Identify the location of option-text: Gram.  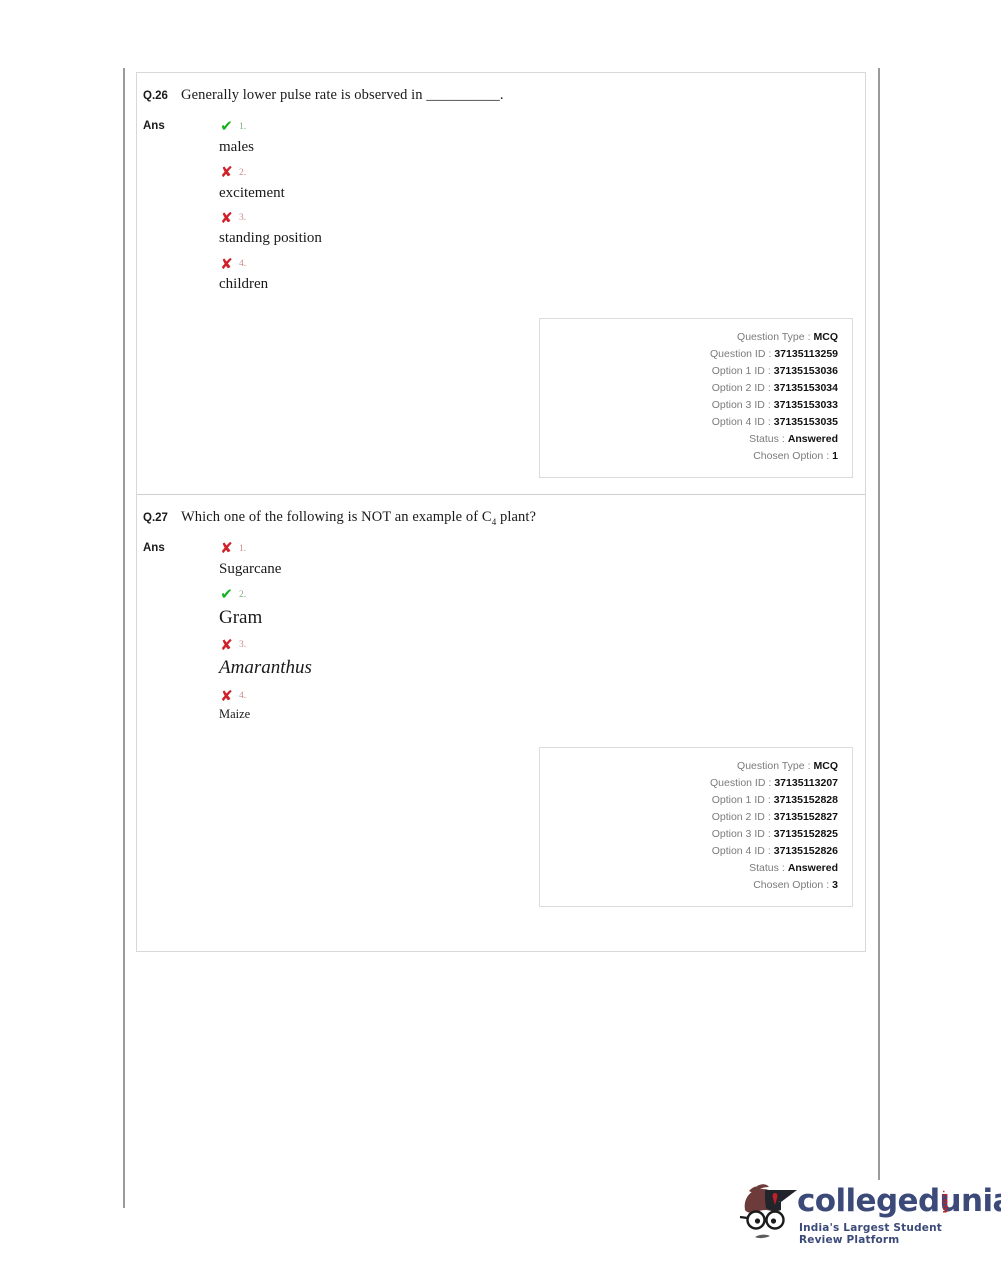
(241, 617).